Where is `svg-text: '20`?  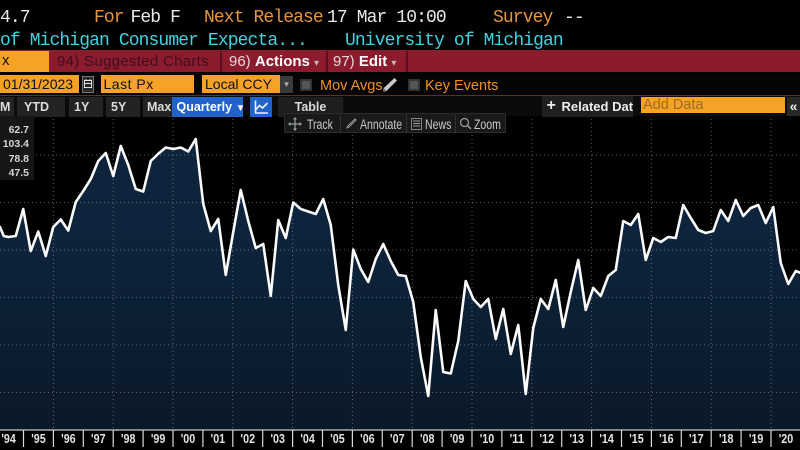 svg-text: '20 is located at coordinates (786, 439).